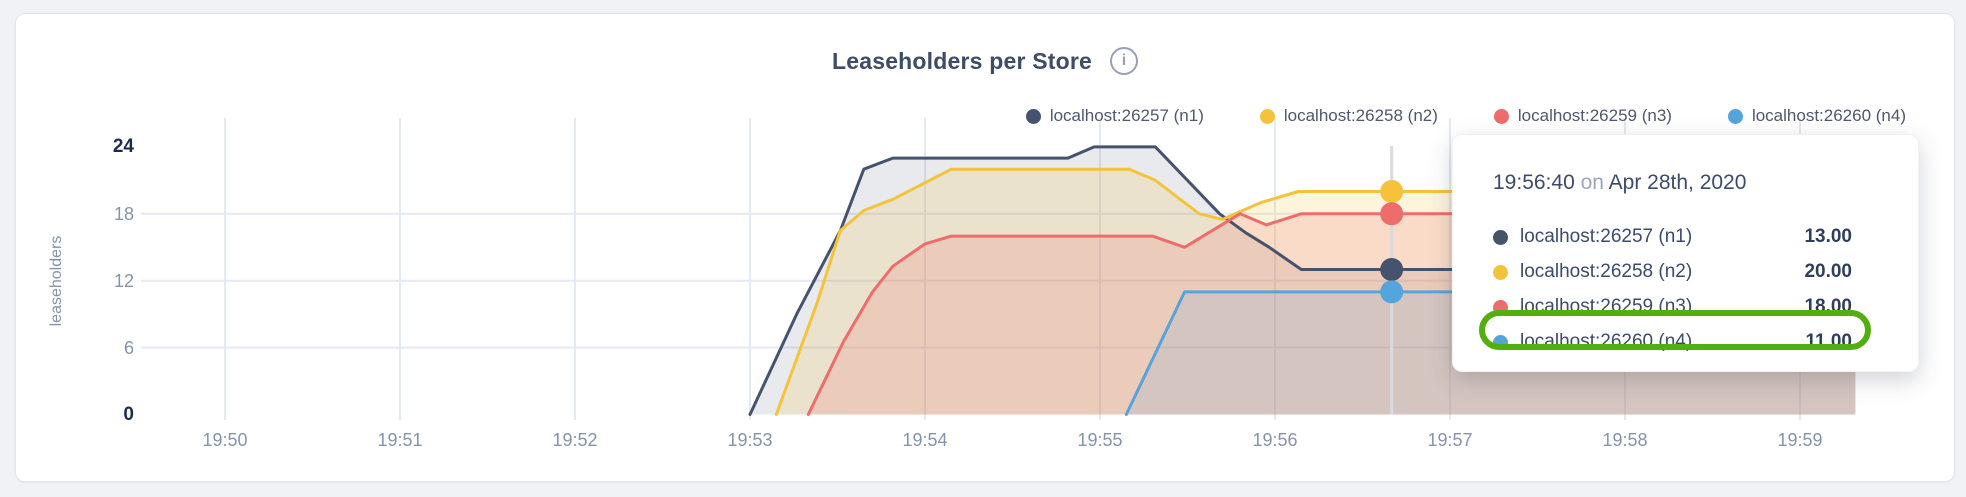  I want to click on legend-item-n1: localhost:26257 (n1), so click(1114, 116).